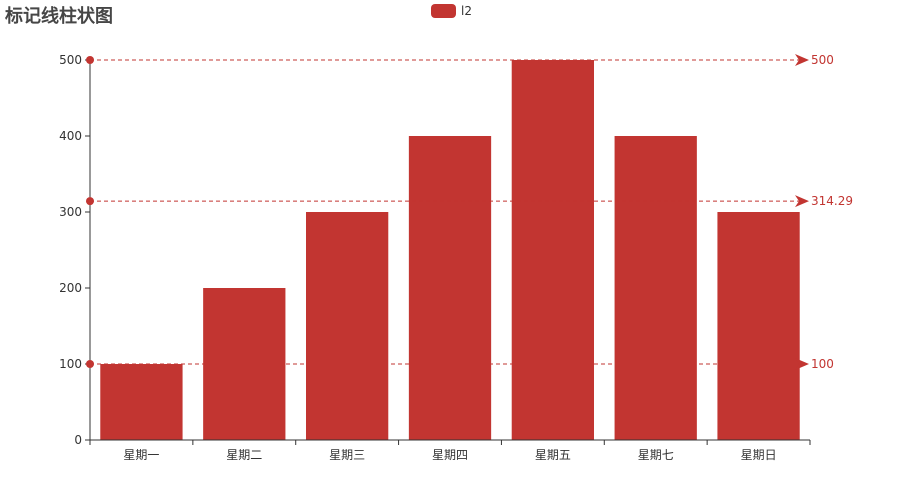 The image size is (900, 500). What do you see at coordinates (466, 11) in the screenshot?
I see `legend-label: l2` at bounding box center [466, 11].